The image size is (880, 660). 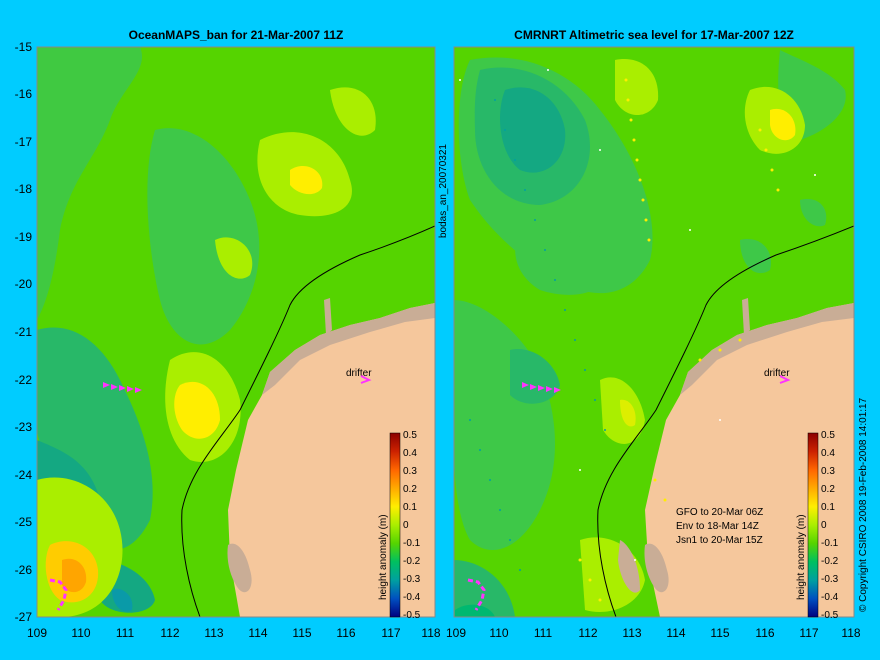 What do you see at coordinates (785, 379) in the screenshot?
I see `right-drifter-arrow` at bounding box center [785, 379].